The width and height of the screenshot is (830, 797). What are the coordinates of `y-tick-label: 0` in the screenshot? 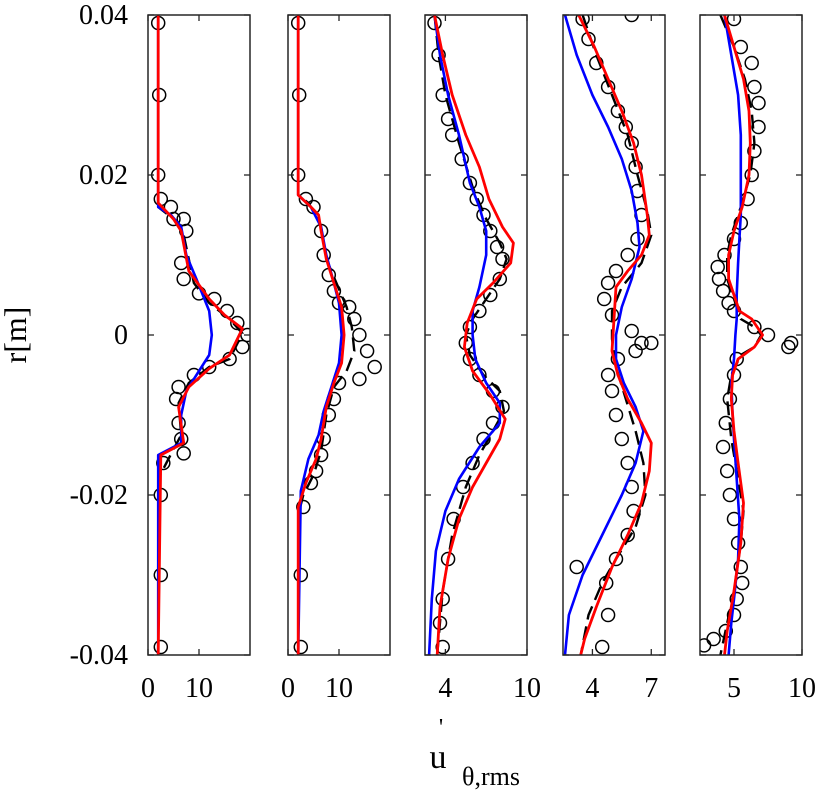 It's located at (121, 335).